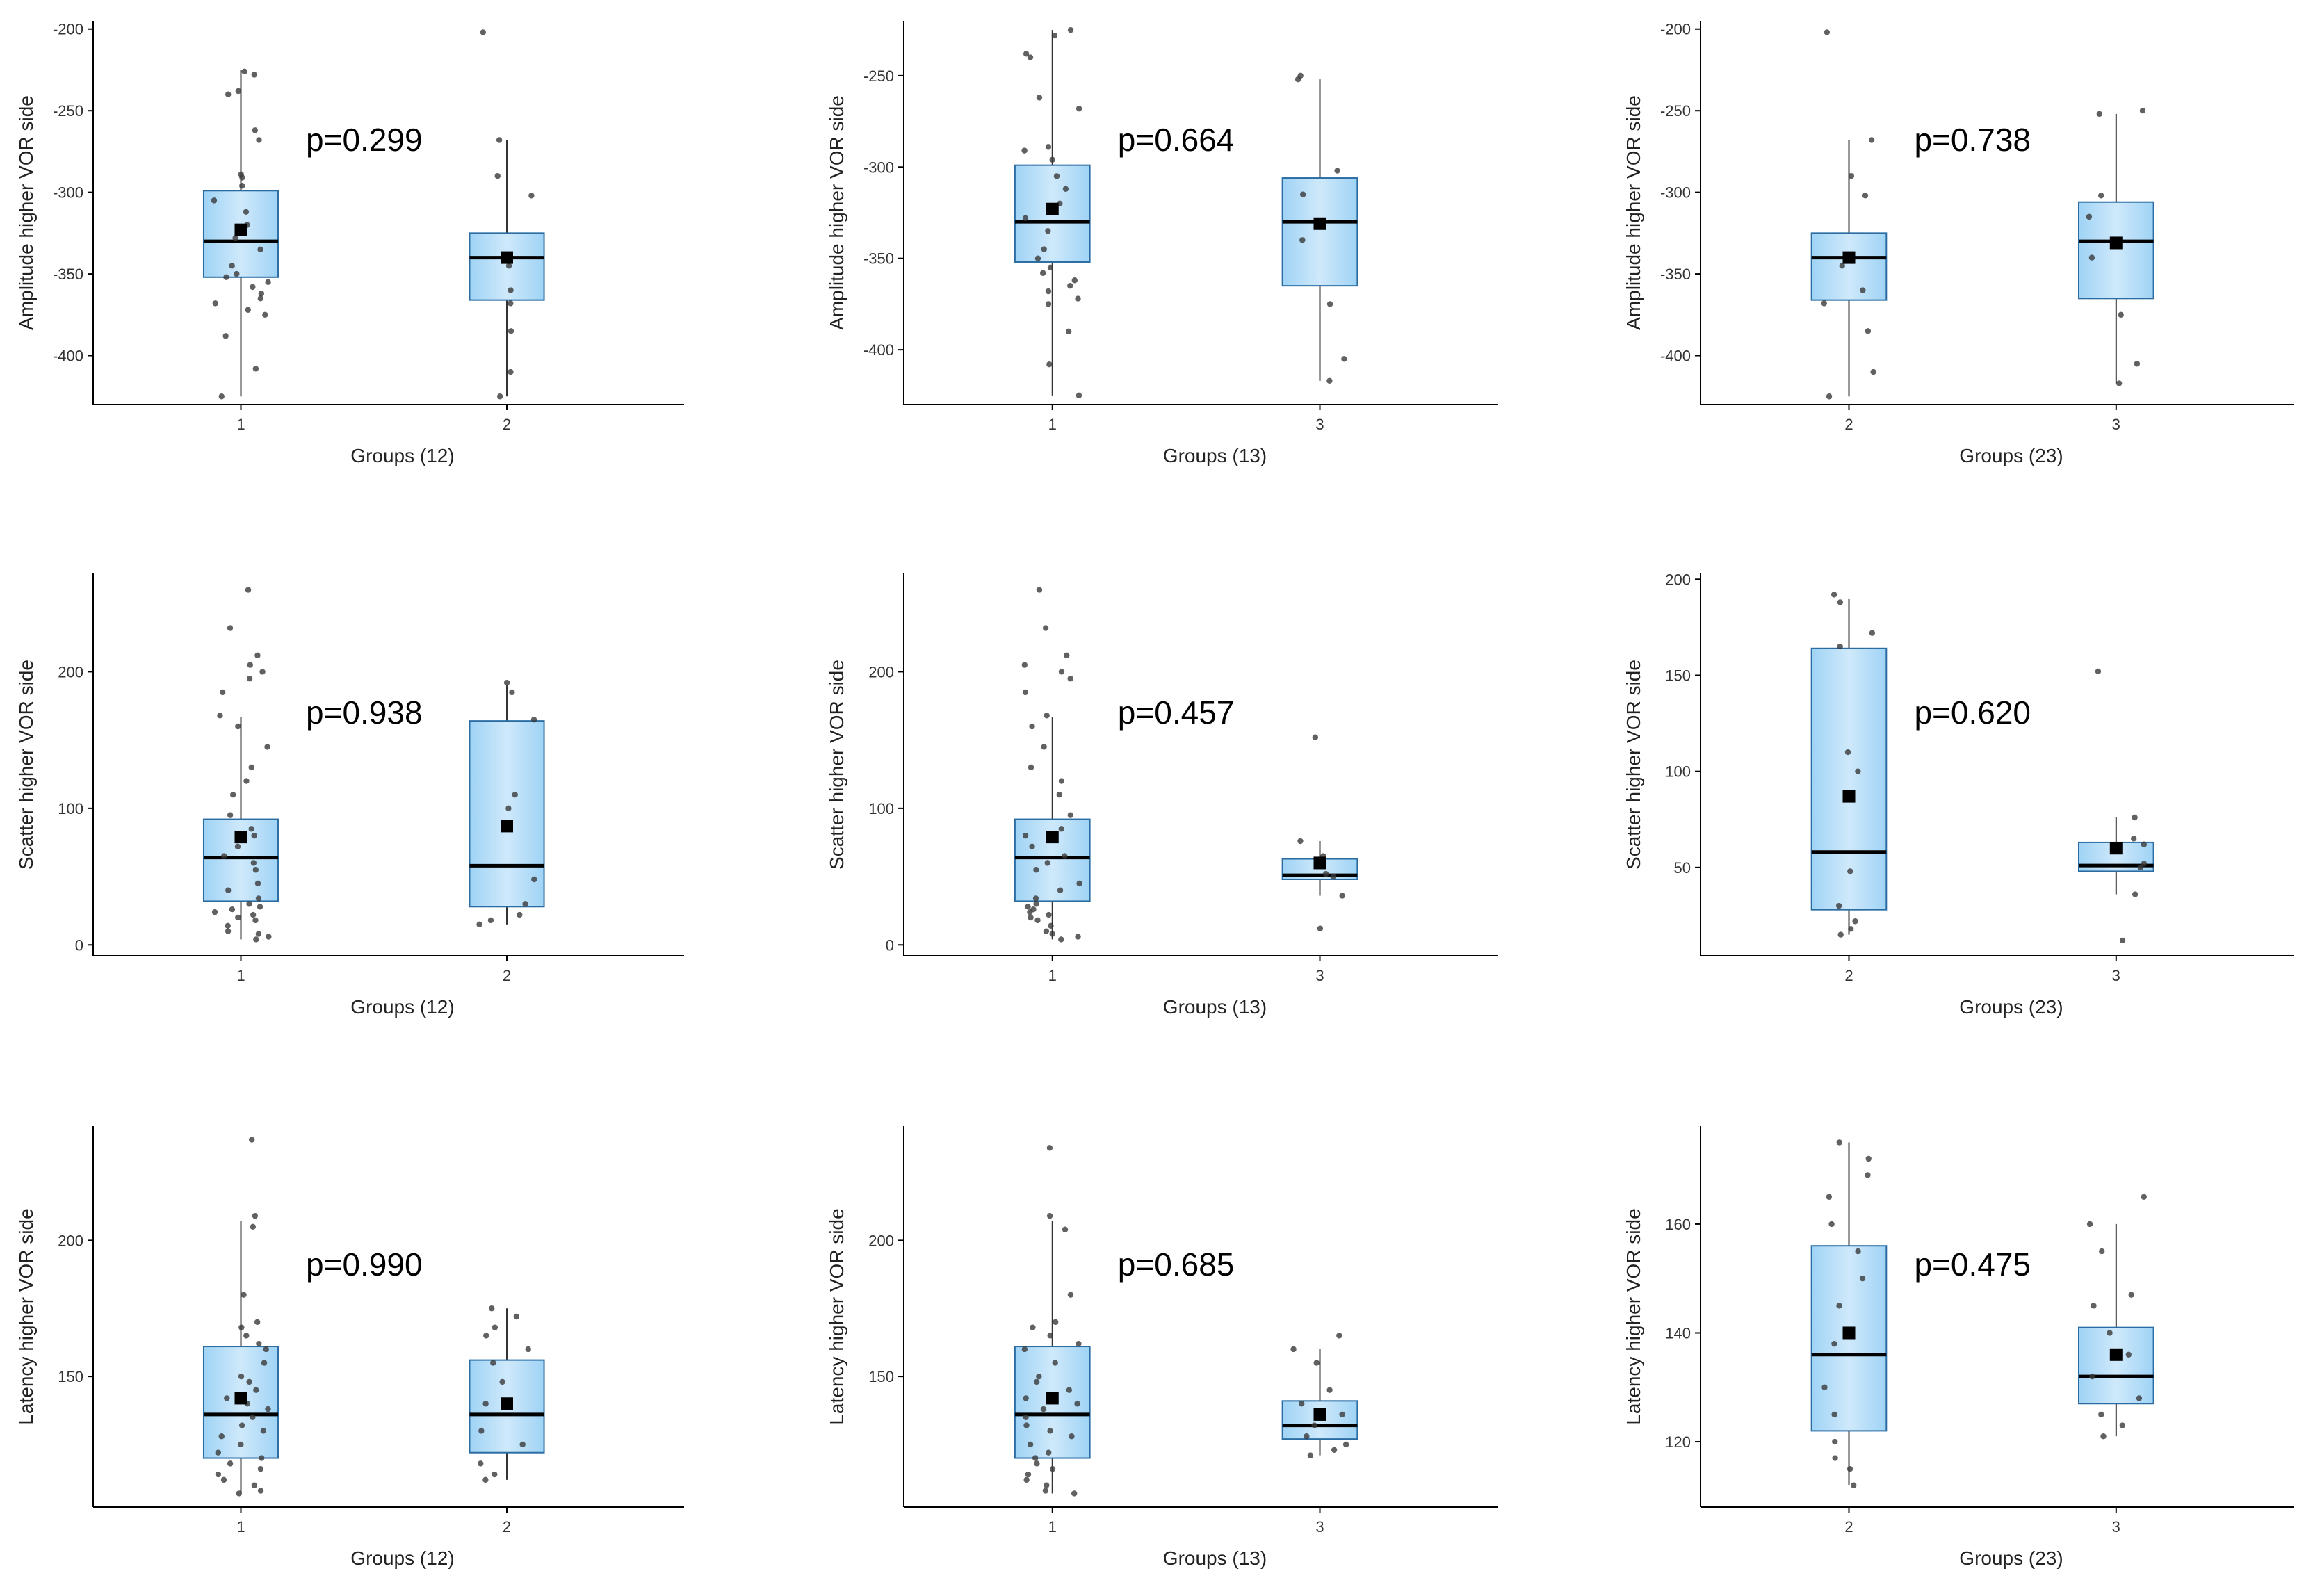  I want to click on p-value-label: p=0.938, so click(365, 712).